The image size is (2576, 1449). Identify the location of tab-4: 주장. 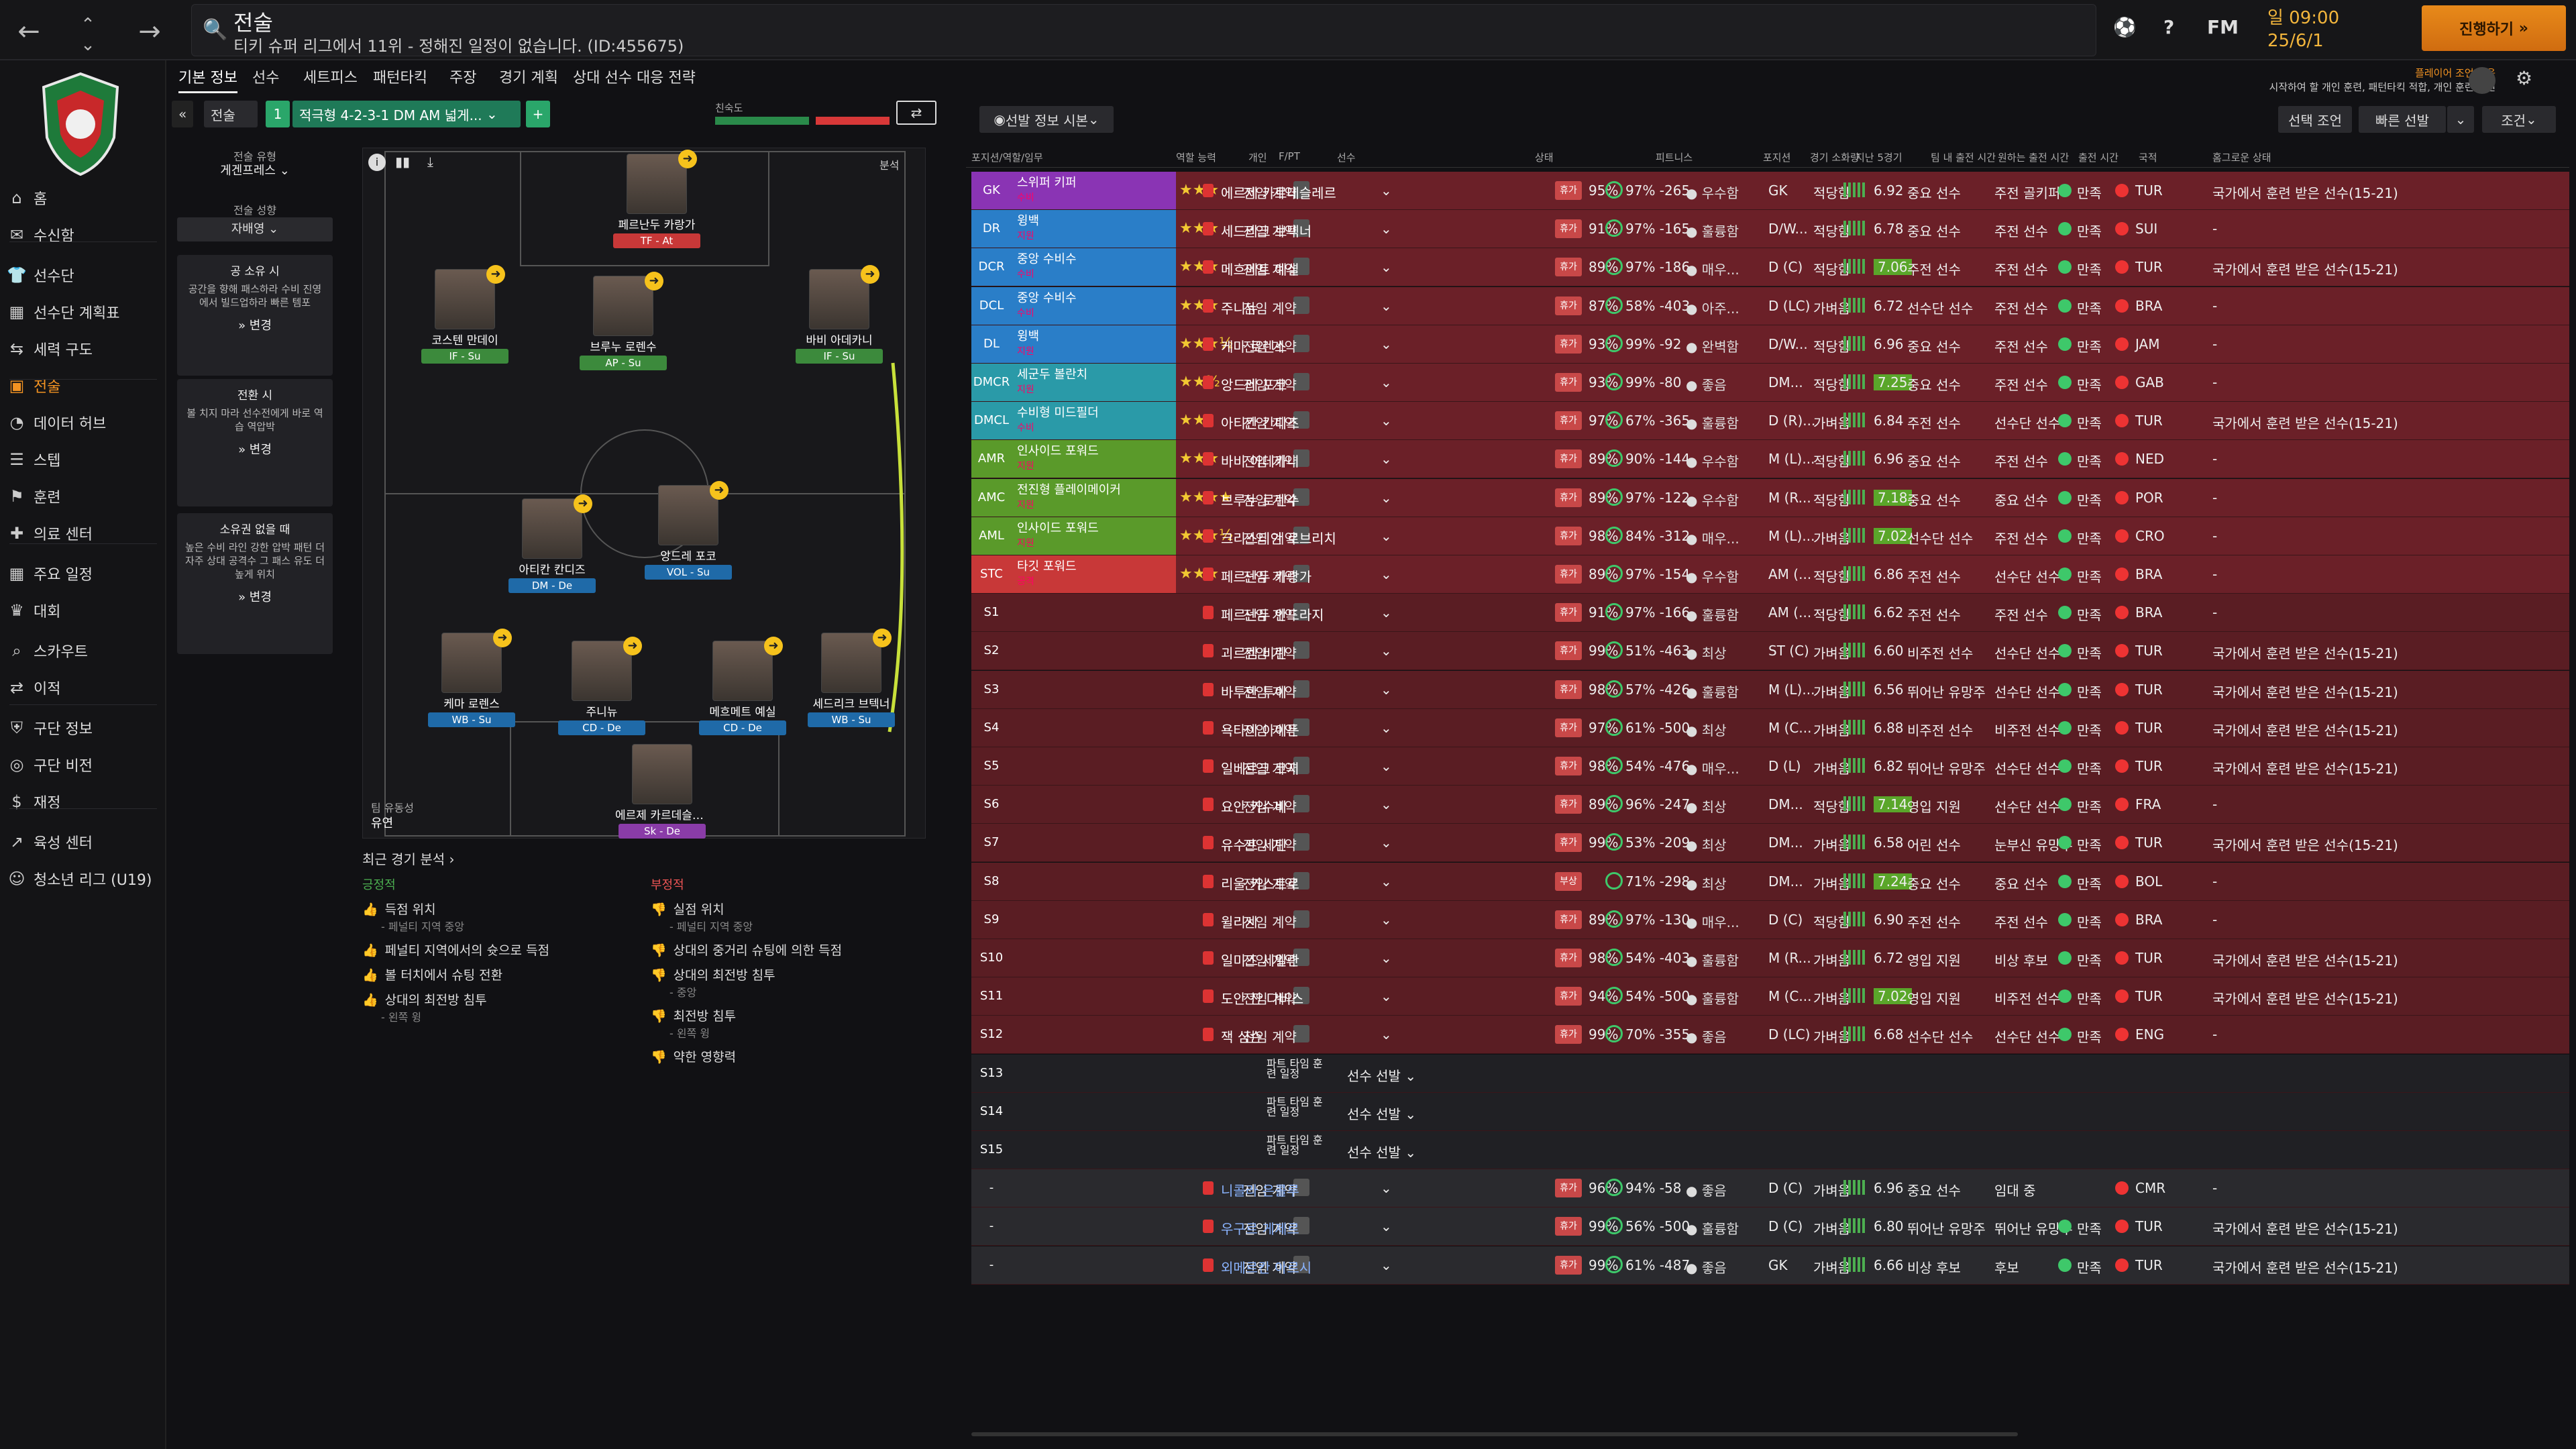
(463, 78).